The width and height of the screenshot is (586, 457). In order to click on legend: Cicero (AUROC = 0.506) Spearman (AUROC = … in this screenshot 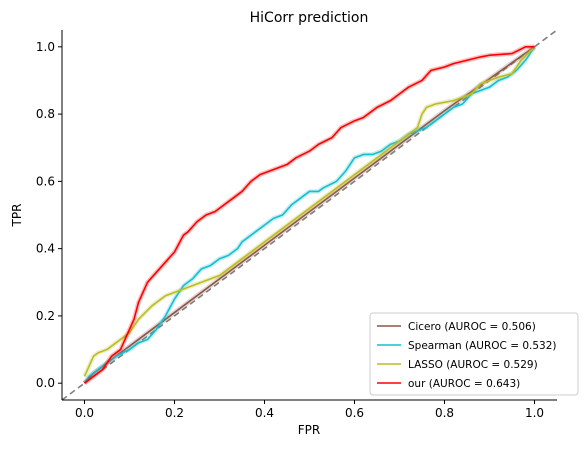, I will do `click(474, 354)`.